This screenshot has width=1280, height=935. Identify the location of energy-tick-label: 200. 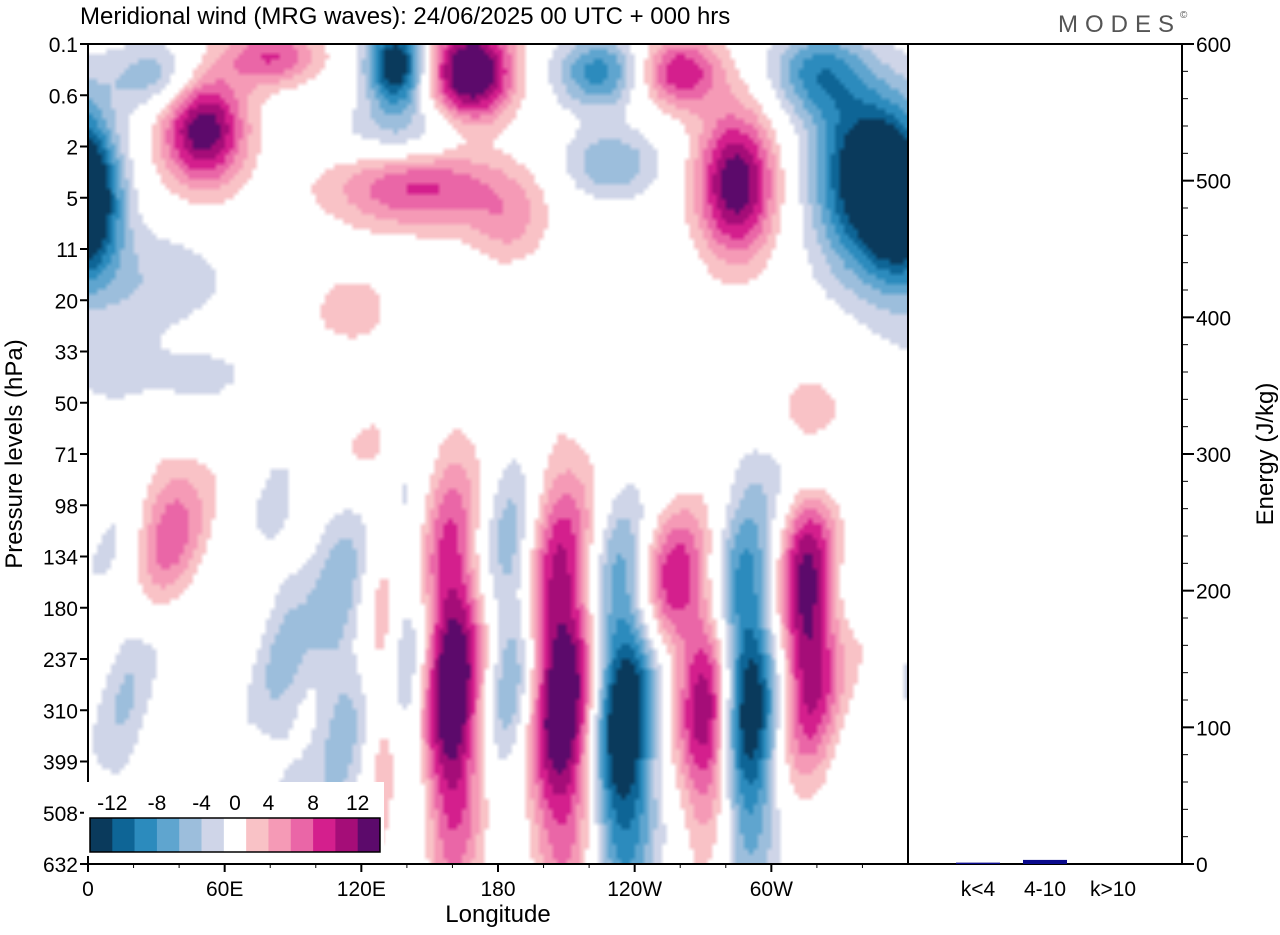
(1213, 592).